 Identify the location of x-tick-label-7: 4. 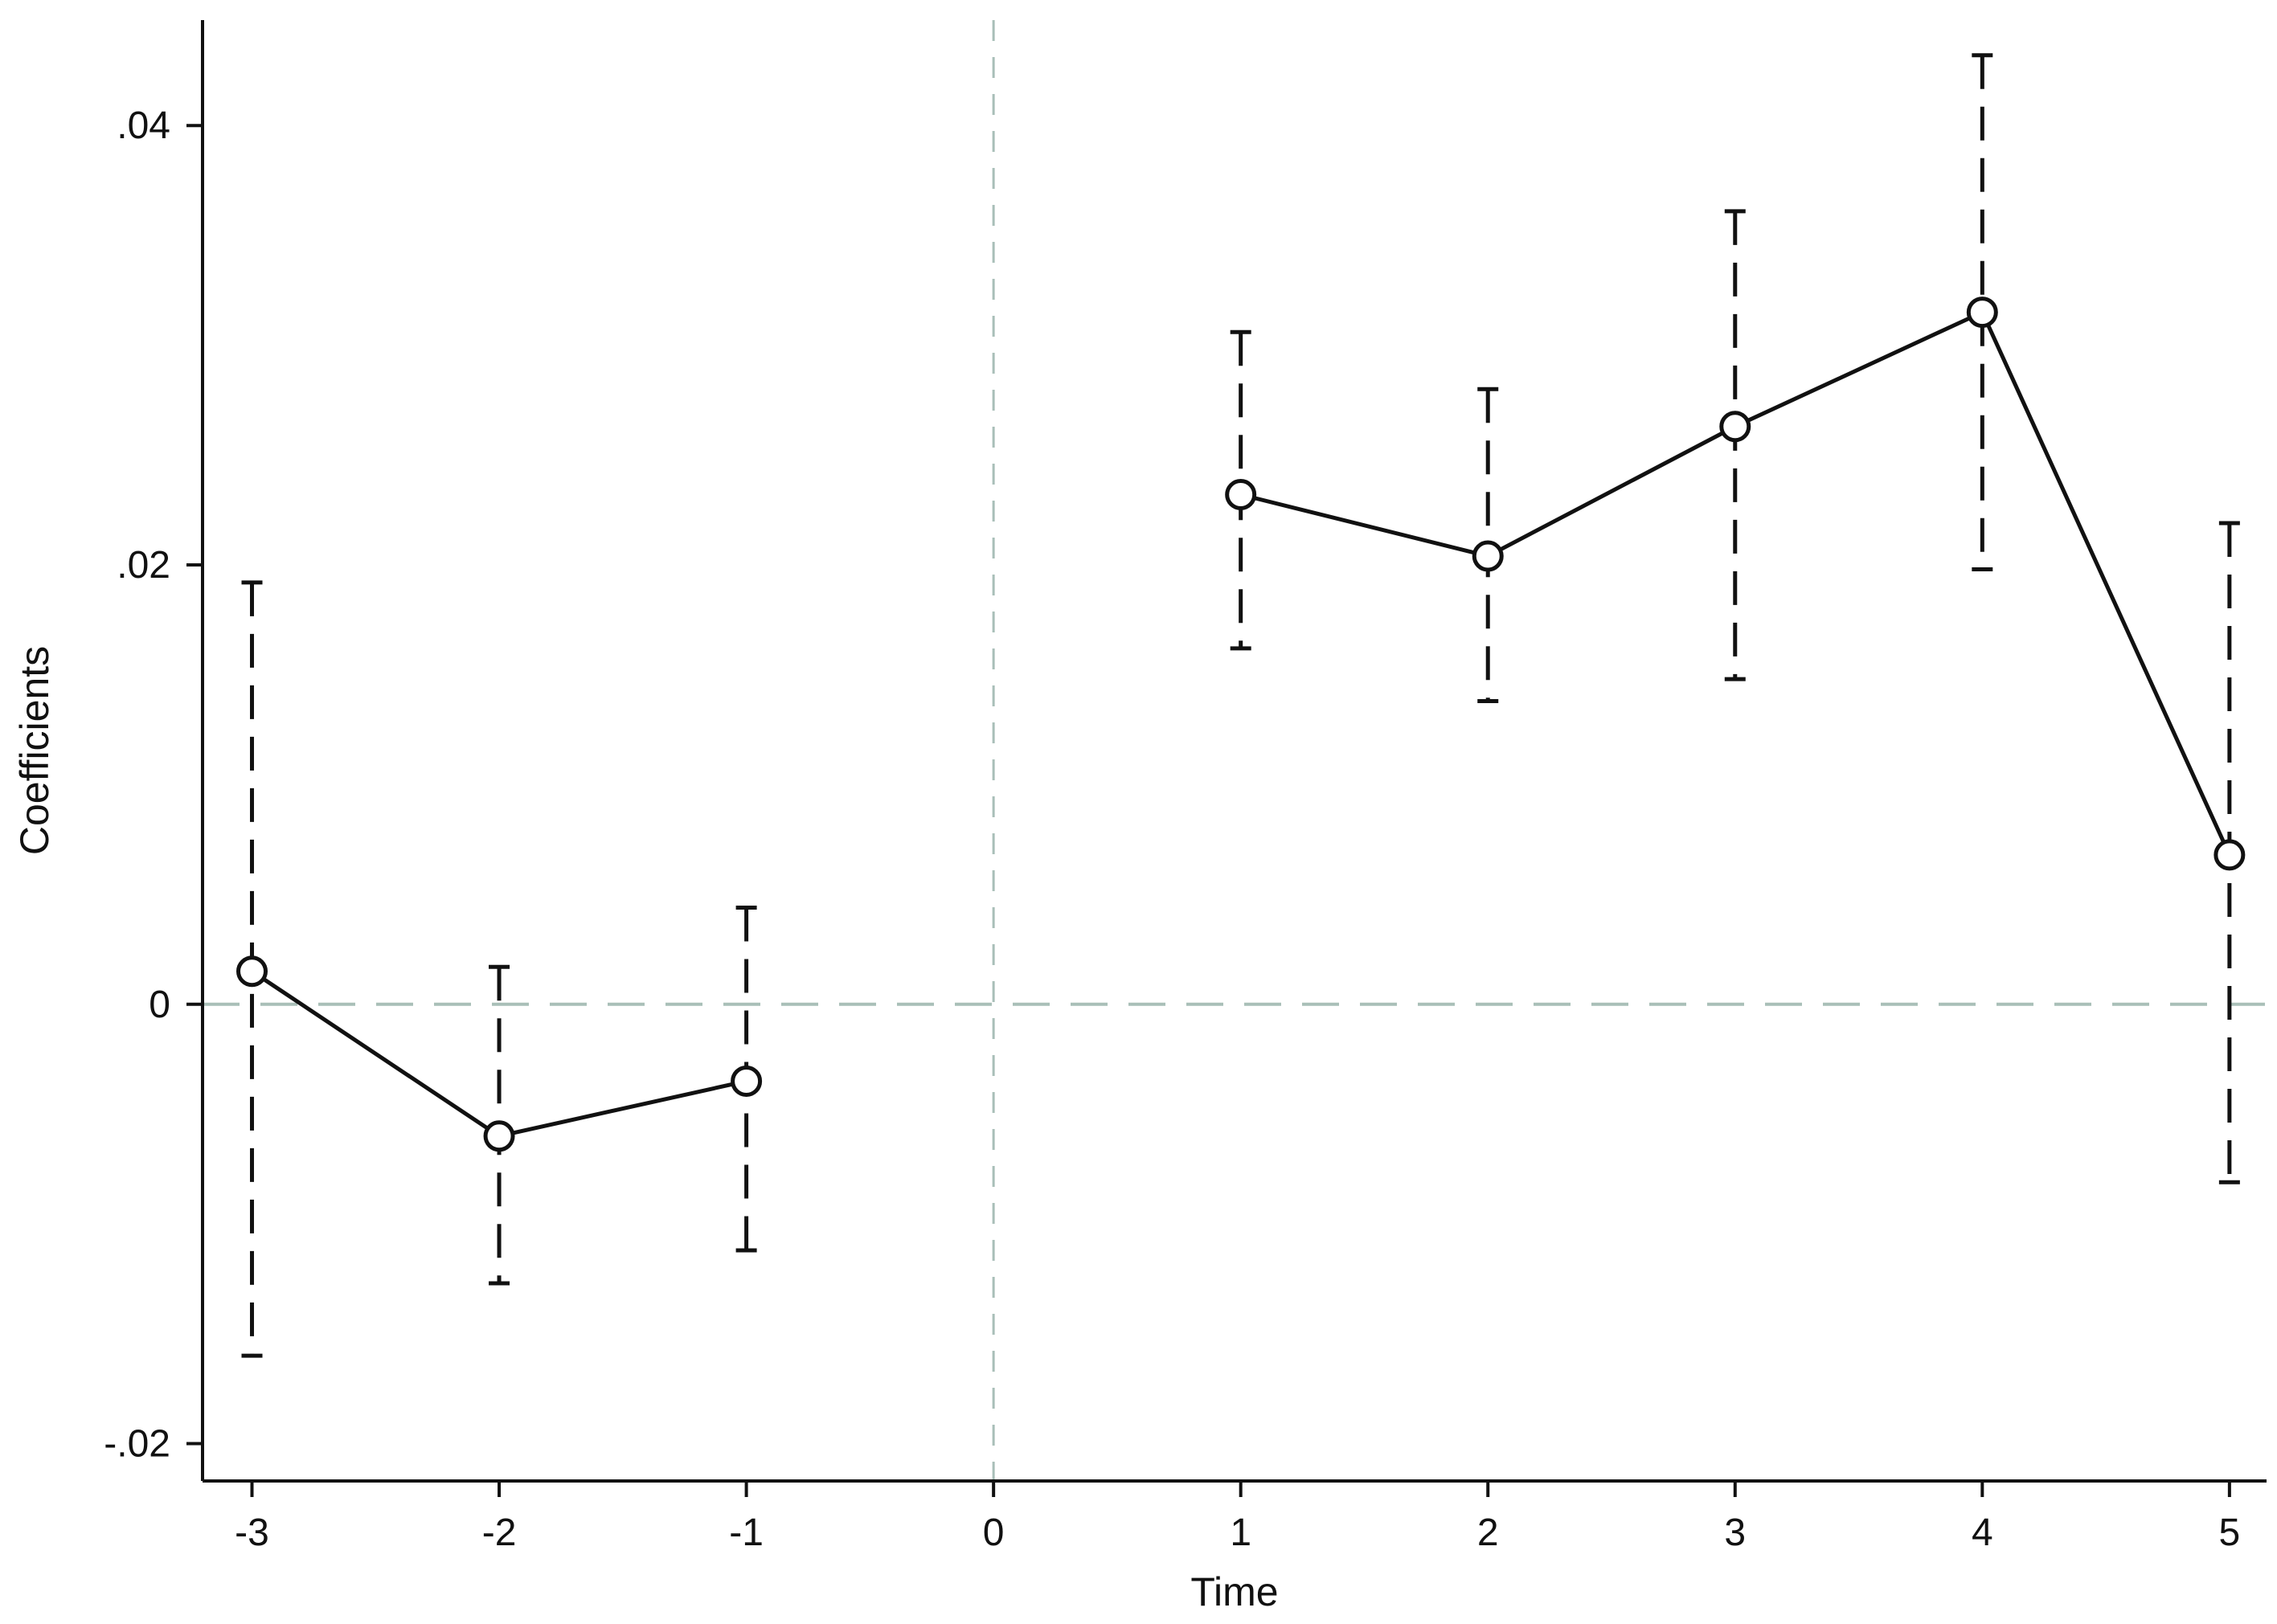
(1983, 1533).